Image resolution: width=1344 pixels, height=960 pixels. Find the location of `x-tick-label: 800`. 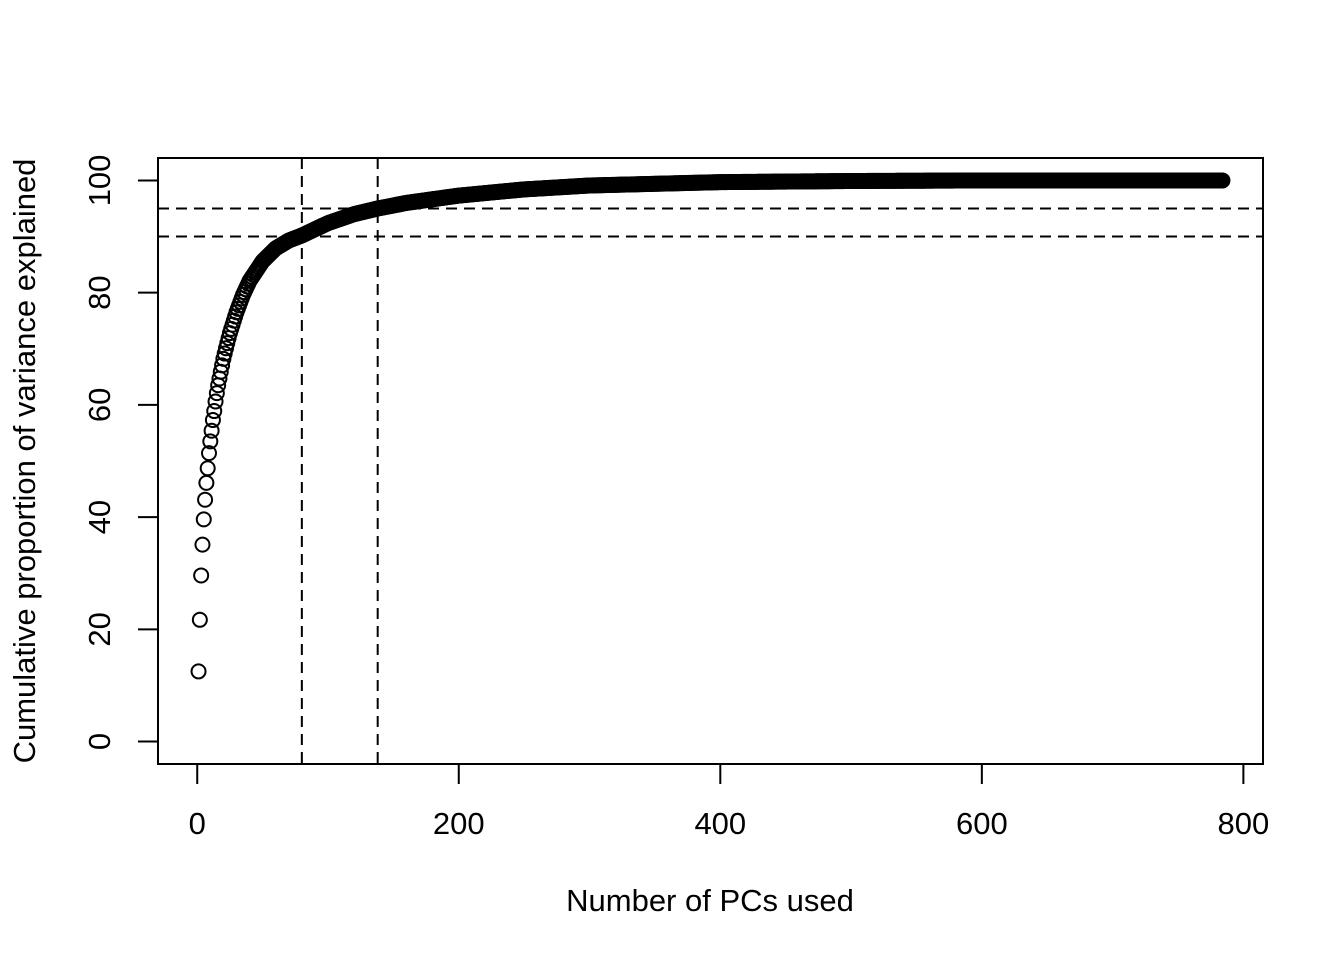

x-tick-label: 800 is located at coordinates (1244, 823).